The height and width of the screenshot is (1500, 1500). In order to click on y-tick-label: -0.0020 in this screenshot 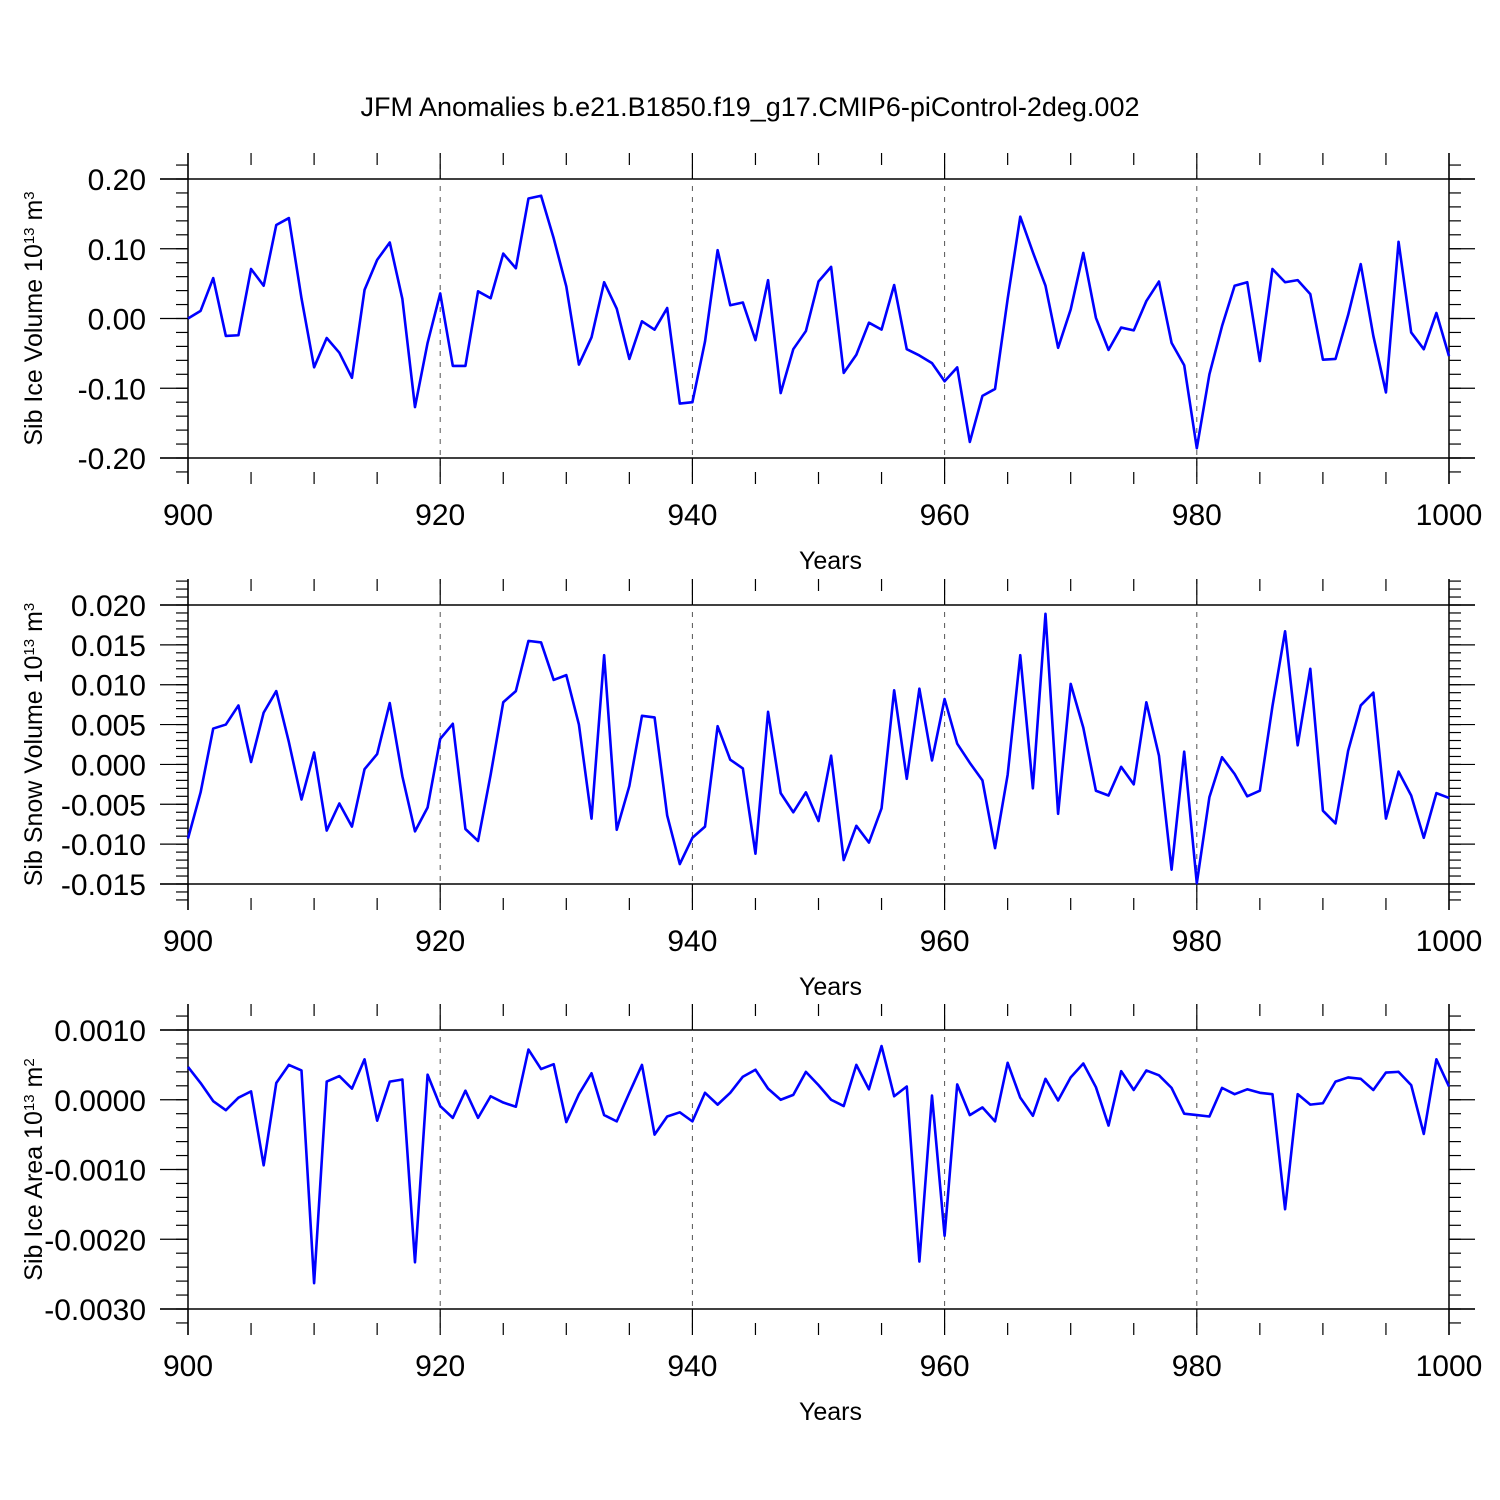, I will do `click(95, 1240)`.